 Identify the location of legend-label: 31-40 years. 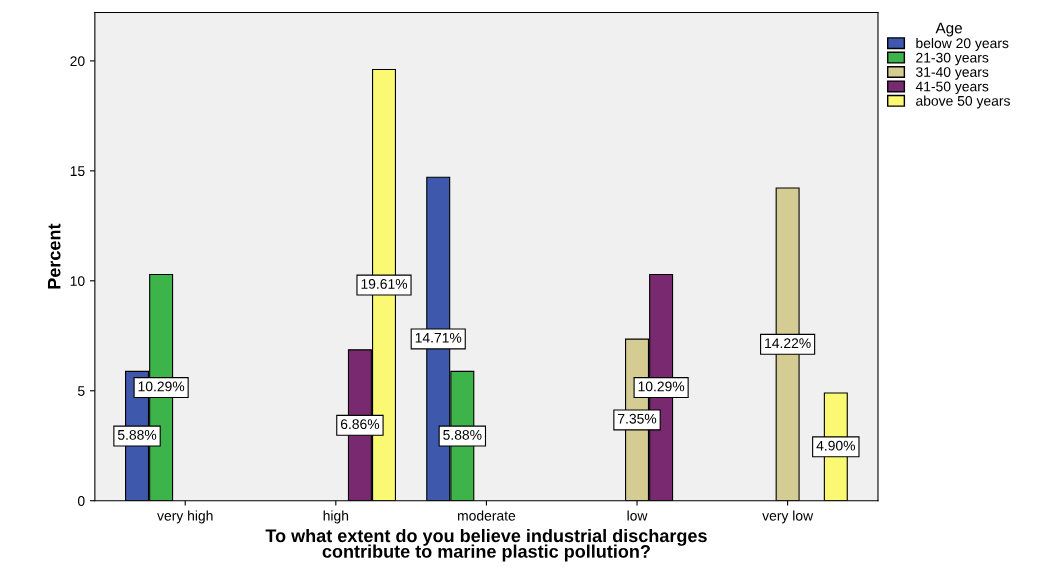
(952, 73).